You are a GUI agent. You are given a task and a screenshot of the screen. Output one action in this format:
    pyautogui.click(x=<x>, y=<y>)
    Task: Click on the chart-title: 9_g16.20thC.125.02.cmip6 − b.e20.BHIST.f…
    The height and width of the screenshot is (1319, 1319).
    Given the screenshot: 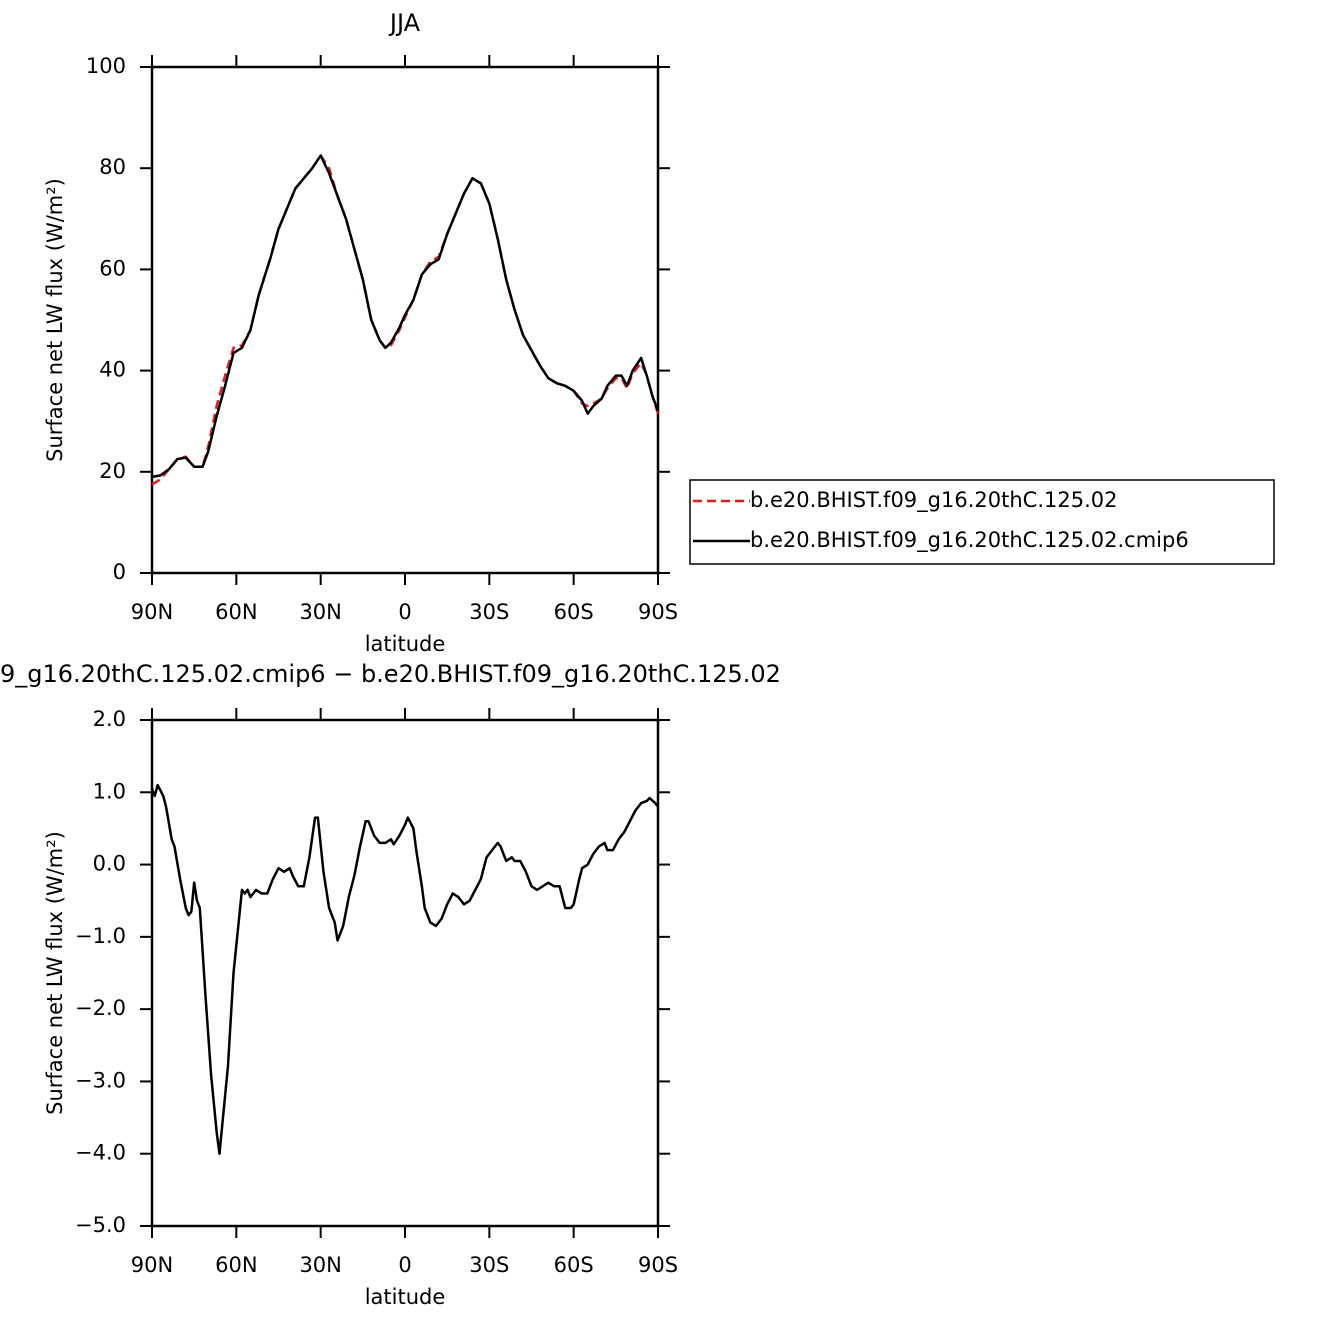 What is the action you would take?
    pyautogui.click(x=390, y=674)
    